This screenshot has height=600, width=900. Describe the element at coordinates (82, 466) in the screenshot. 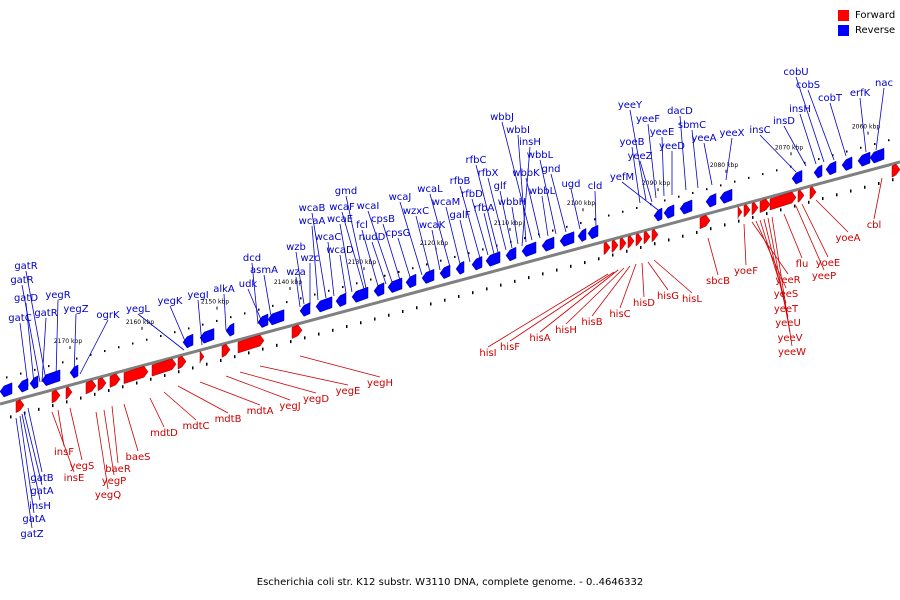

I see `forward-gene-label: yegS` at that location.